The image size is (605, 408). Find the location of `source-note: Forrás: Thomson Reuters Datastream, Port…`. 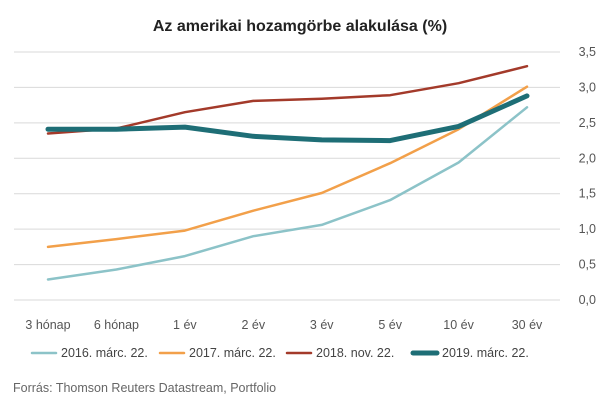

source-note: Forrás: Thomson Reuters Datastream, Port… is located at coordinates (144, 388).